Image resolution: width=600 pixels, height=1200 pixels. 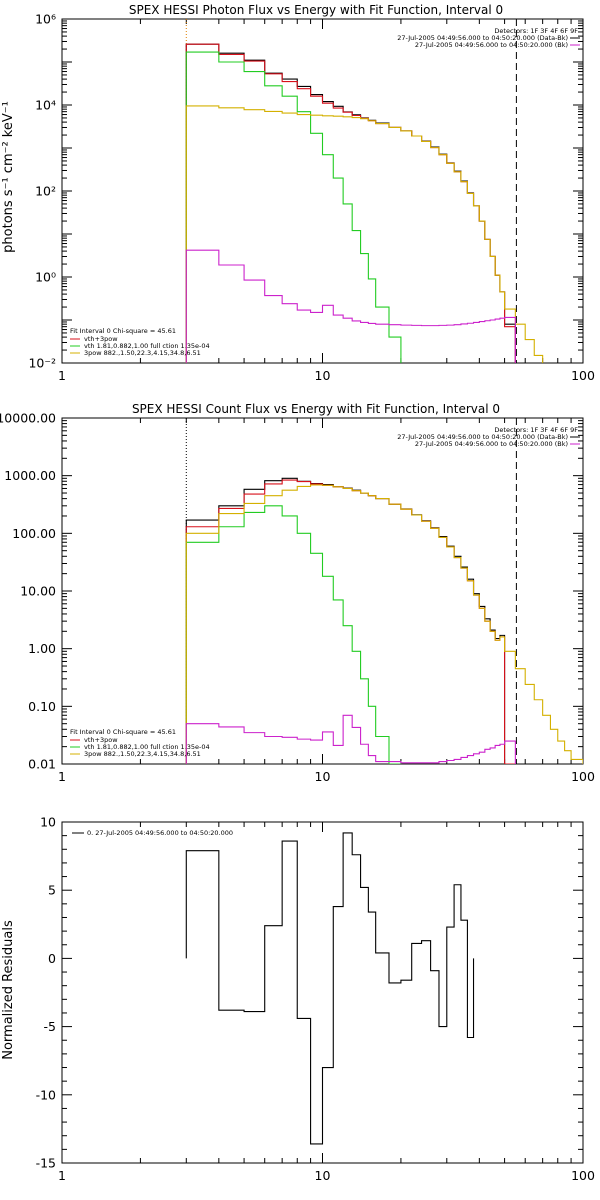 I want to click on series-3pow-line, so click(x=364, y=234).